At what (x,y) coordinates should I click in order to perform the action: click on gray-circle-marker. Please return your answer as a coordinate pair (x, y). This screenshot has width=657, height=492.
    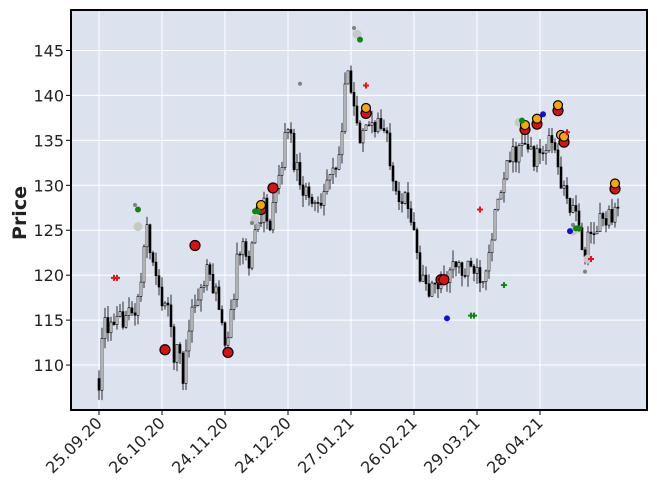
    Looking at the image, I should click on (357, 34).